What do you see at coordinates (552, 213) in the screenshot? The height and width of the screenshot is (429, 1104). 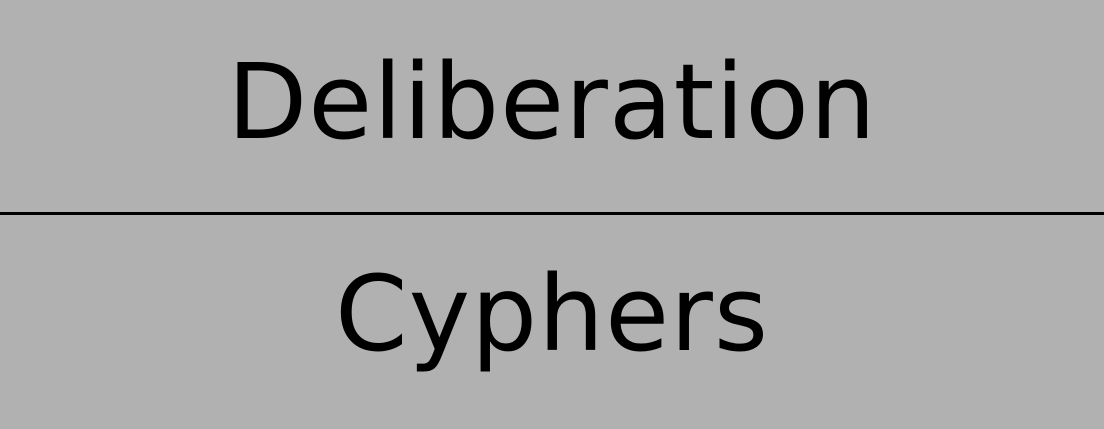 I see `divider-line` at bounding box center [552, 213].